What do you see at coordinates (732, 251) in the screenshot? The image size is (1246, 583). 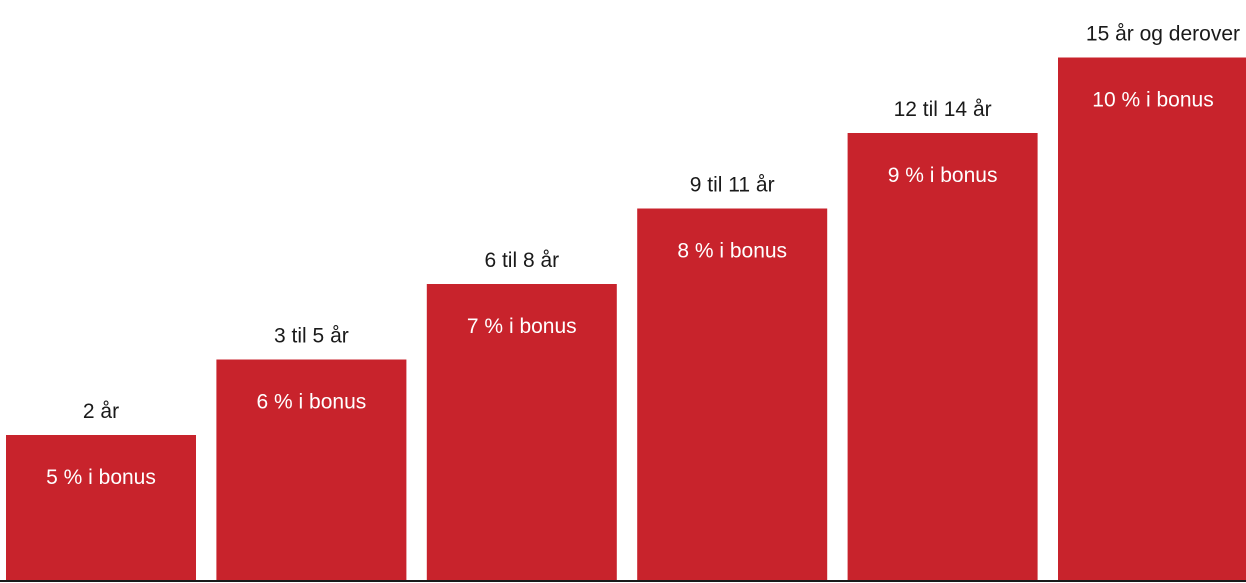 I see `value-label-4: 8 % i bonus` at bounding box center [732, 251].